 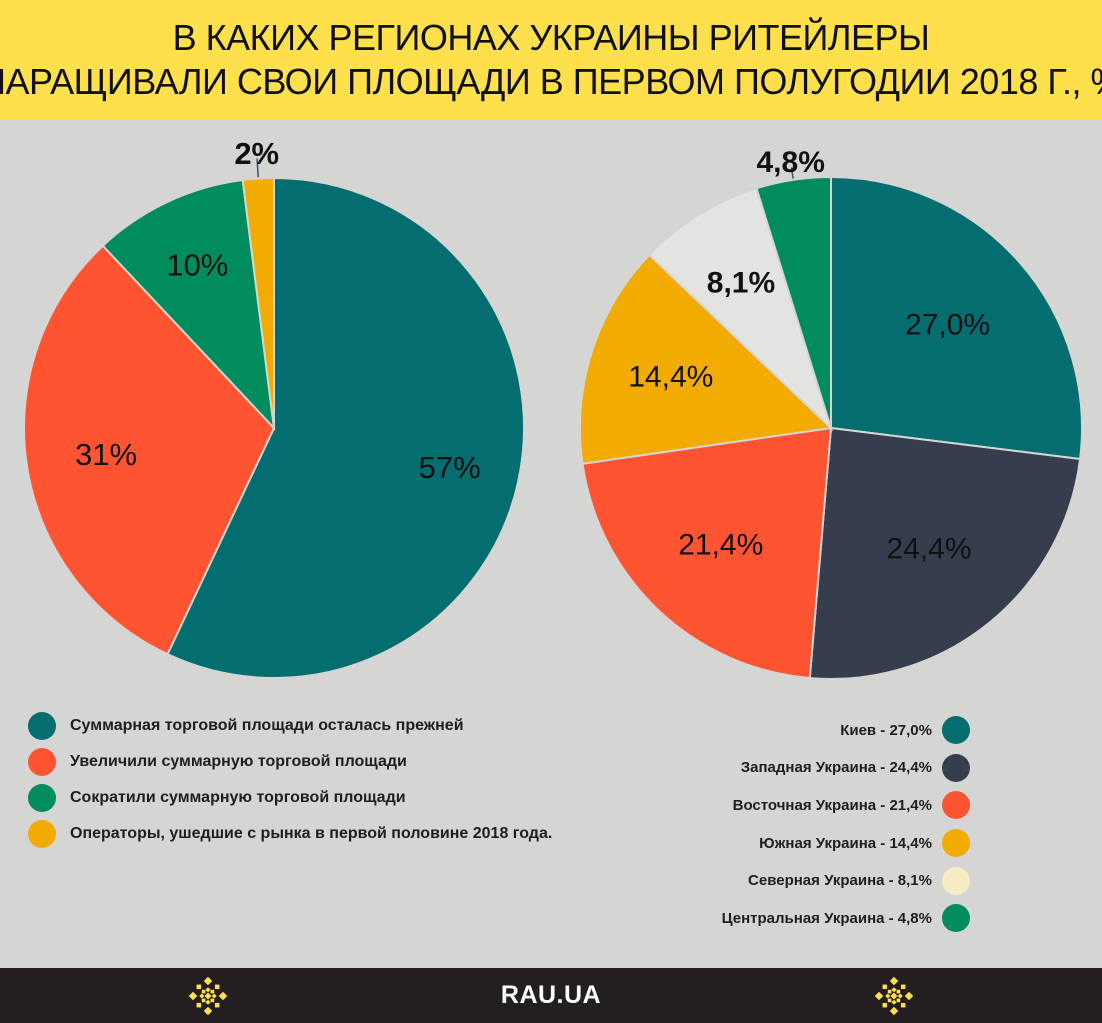 I want to click on legend-item: Сократили суммарную торговой площади, so click(x=290, y=798).